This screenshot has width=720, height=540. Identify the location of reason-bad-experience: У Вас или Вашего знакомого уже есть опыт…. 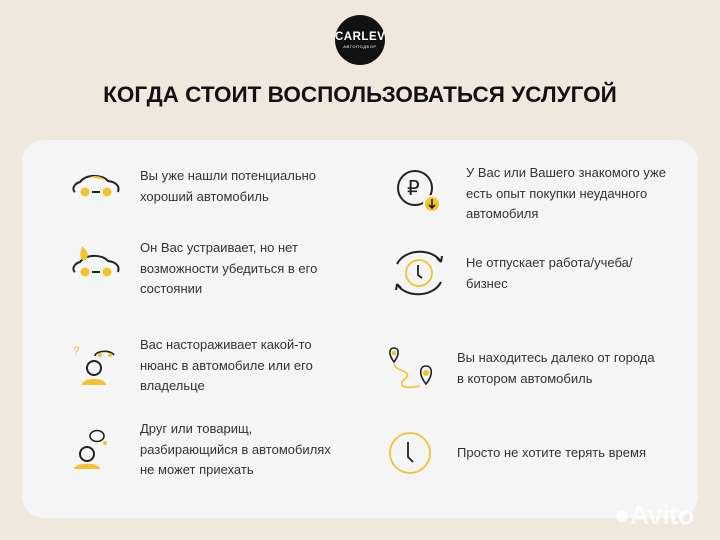
(566, 193).